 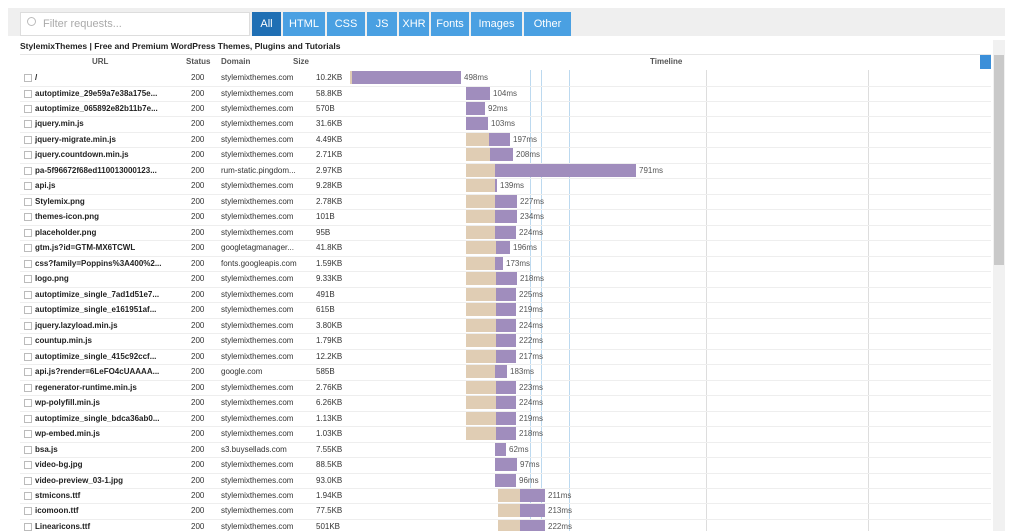 What do you see at coordinates (52, 279) in the screenshot?
I see `request-url: logo.png` at bounding box center [52, 279].